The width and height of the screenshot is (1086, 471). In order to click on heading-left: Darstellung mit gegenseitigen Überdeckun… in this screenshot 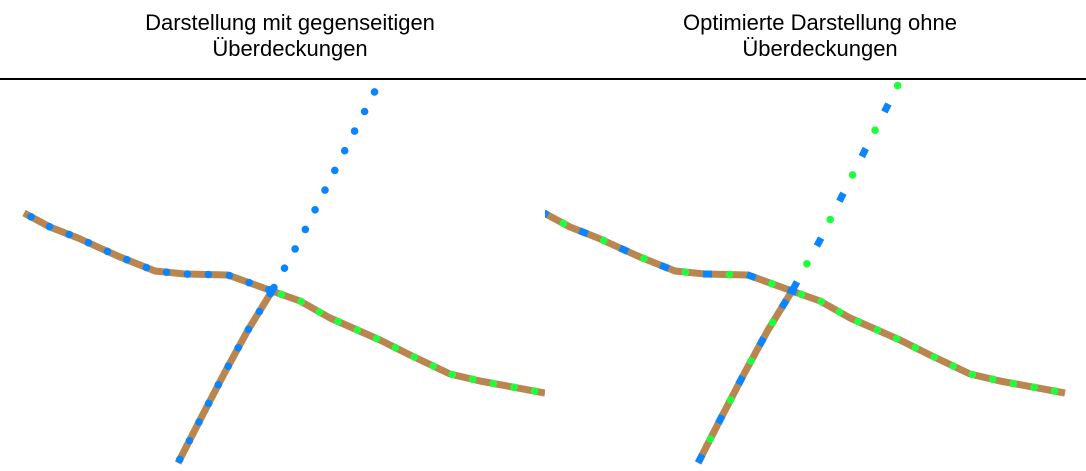, I will do `click(290, 36)`.